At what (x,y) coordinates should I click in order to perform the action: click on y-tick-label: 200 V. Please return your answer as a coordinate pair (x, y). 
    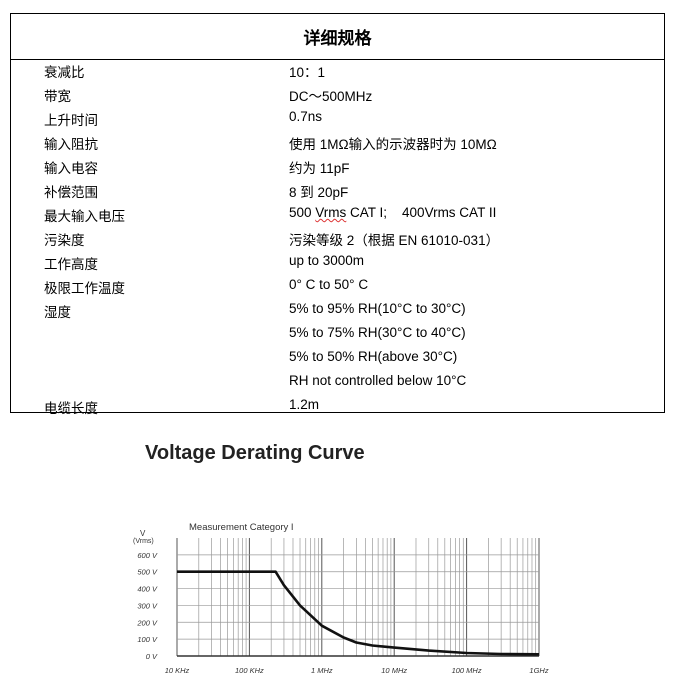
    Looking at the image, I should click on (147, 622).